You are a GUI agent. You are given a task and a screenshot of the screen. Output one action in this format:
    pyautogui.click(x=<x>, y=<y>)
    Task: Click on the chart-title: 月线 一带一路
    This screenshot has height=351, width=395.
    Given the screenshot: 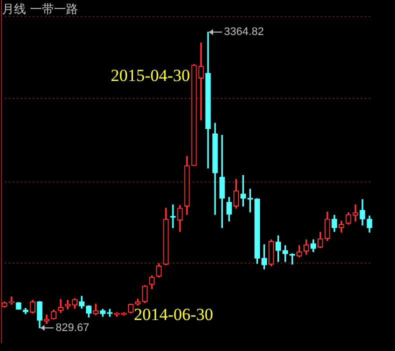 What is the action you would take?
    pyautogui.click(x=40, y=9)
    